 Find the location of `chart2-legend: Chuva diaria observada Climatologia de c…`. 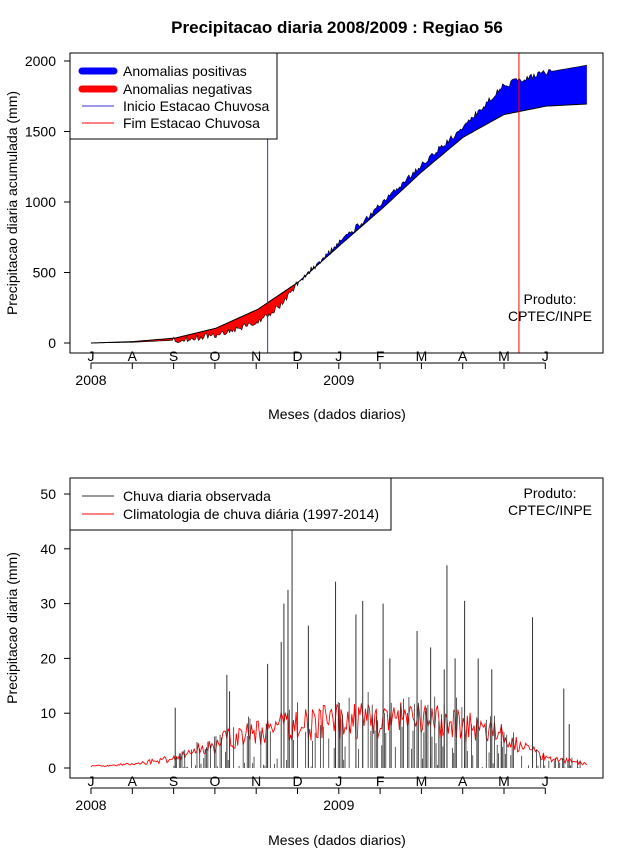

chart2-legend: Chuva diaria observada Climatologia de c… is located at coordinates (230, 504).